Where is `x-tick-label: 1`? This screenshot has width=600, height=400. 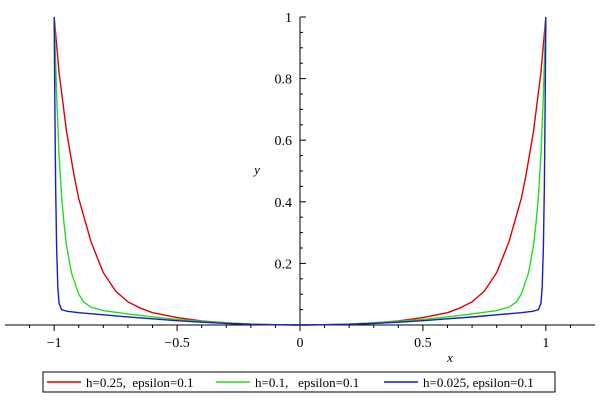 x-tick-label: 1 is located at coordinates (545, 343).